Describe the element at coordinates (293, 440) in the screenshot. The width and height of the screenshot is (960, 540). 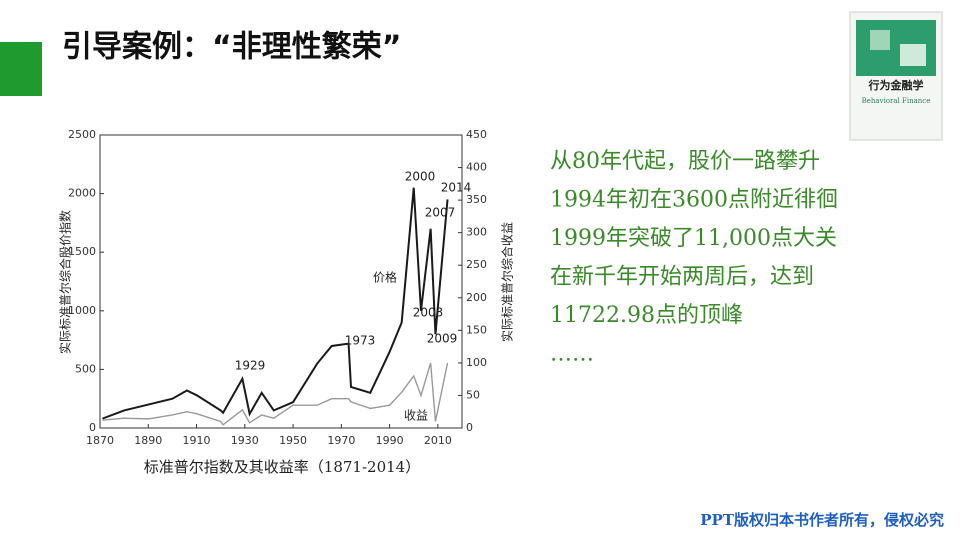
I see `x-tick-label: 1950` at that location.